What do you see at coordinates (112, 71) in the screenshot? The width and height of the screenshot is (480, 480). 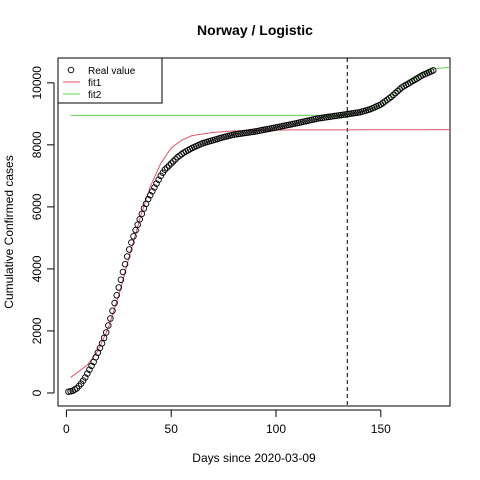 I see `legend-label-real-value: Real value` at bounding box center [112, 71].